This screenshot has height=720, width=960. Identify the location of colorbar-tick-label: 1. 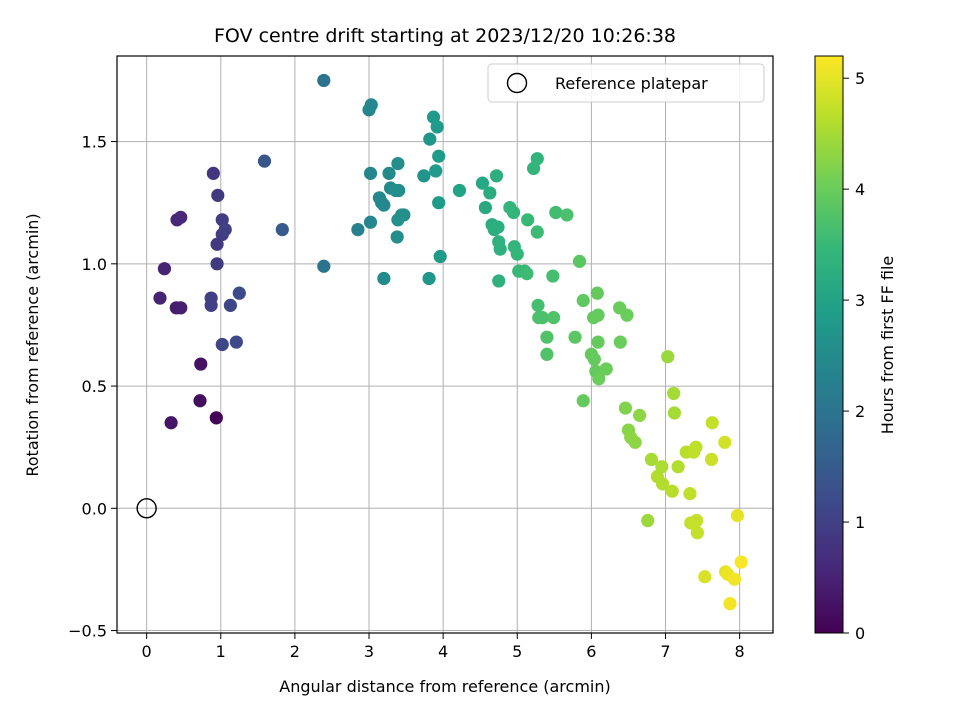
(860, 522).